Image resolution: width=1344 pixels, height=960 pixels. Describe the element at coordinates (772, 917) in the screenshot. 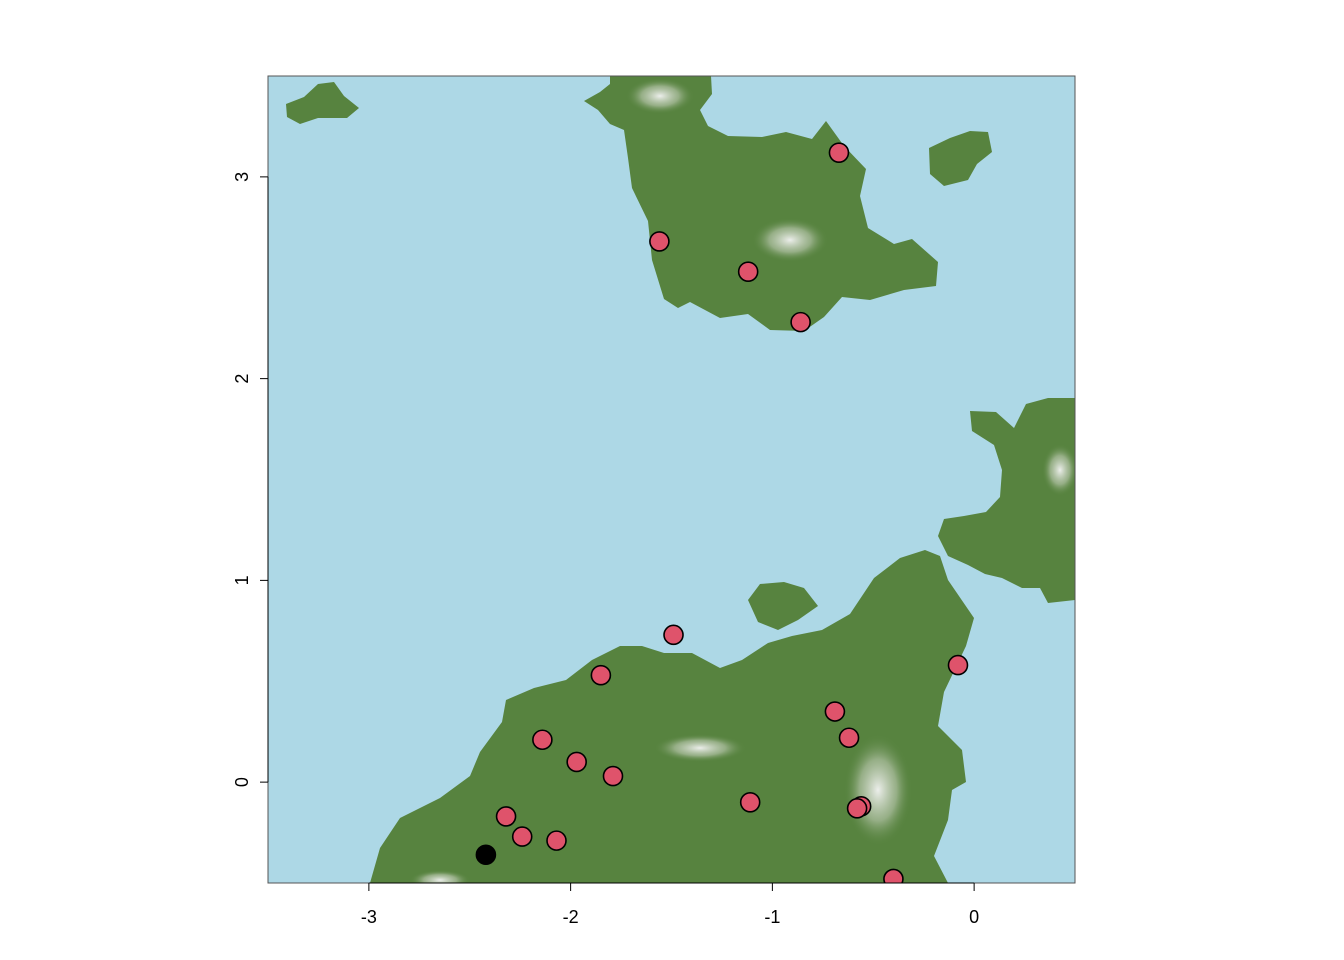

I see `x-tick-label: -1` at that location.